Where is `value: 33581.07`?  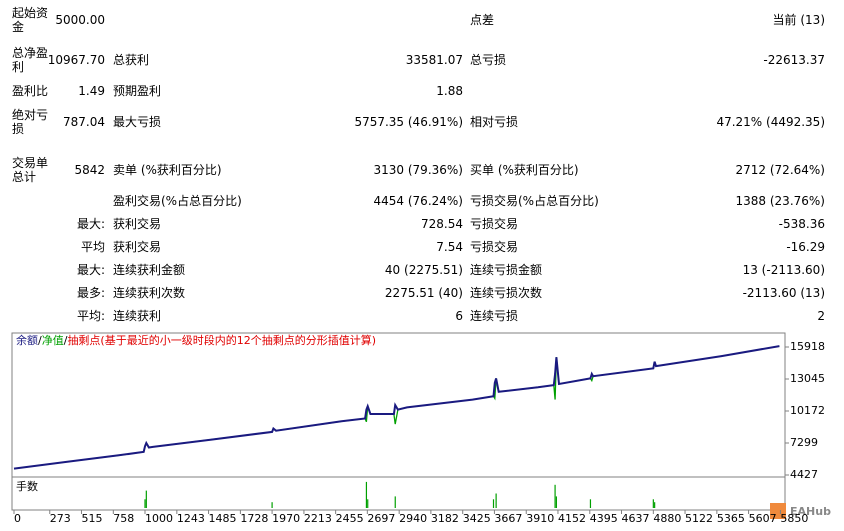
value: 33581.07 is located at coordinates (434, 60).